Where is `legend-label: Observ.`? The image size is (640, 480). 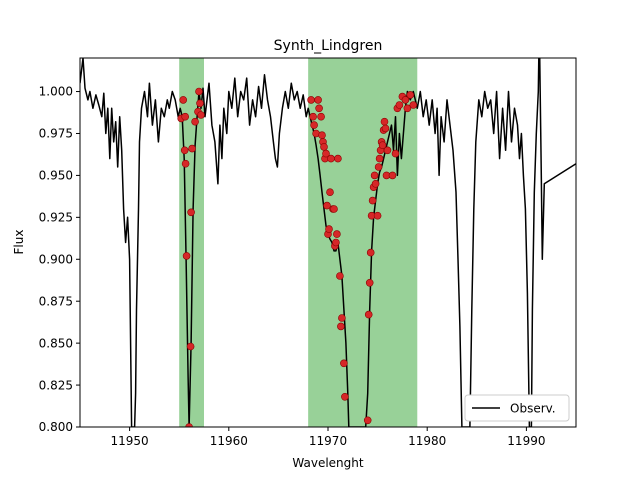
legend-label: Observ. is located at coordinates (533, 409).